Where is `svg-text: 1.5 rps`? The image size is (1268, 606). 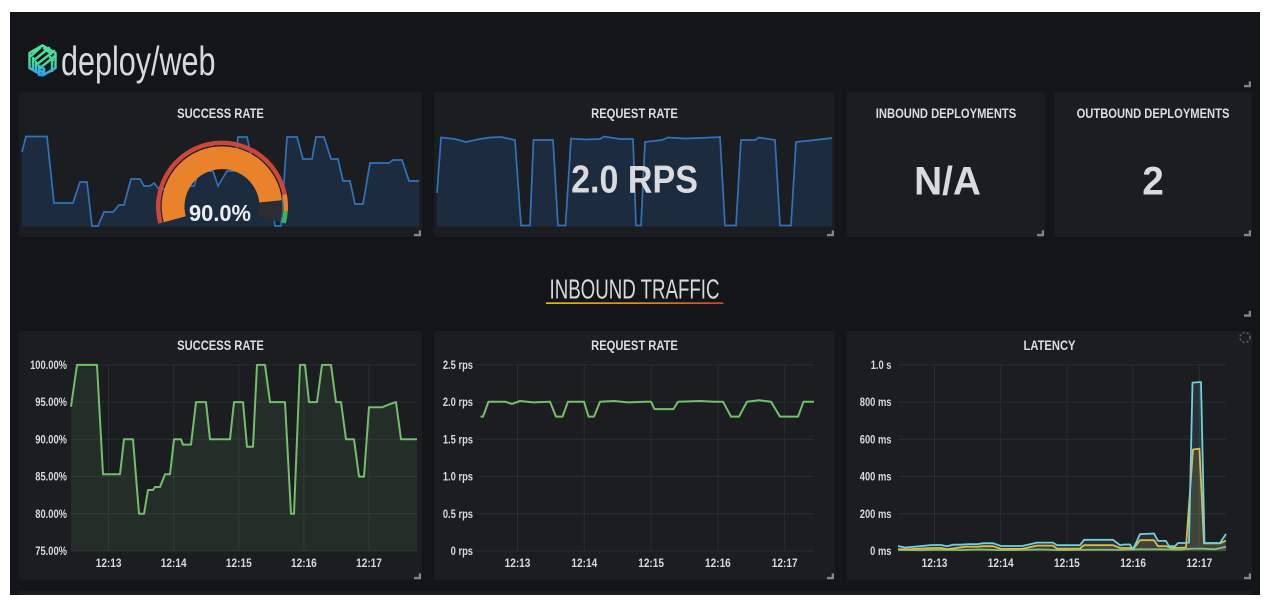
svg-text: 1.5 rps is located at coordinates (458, 439).